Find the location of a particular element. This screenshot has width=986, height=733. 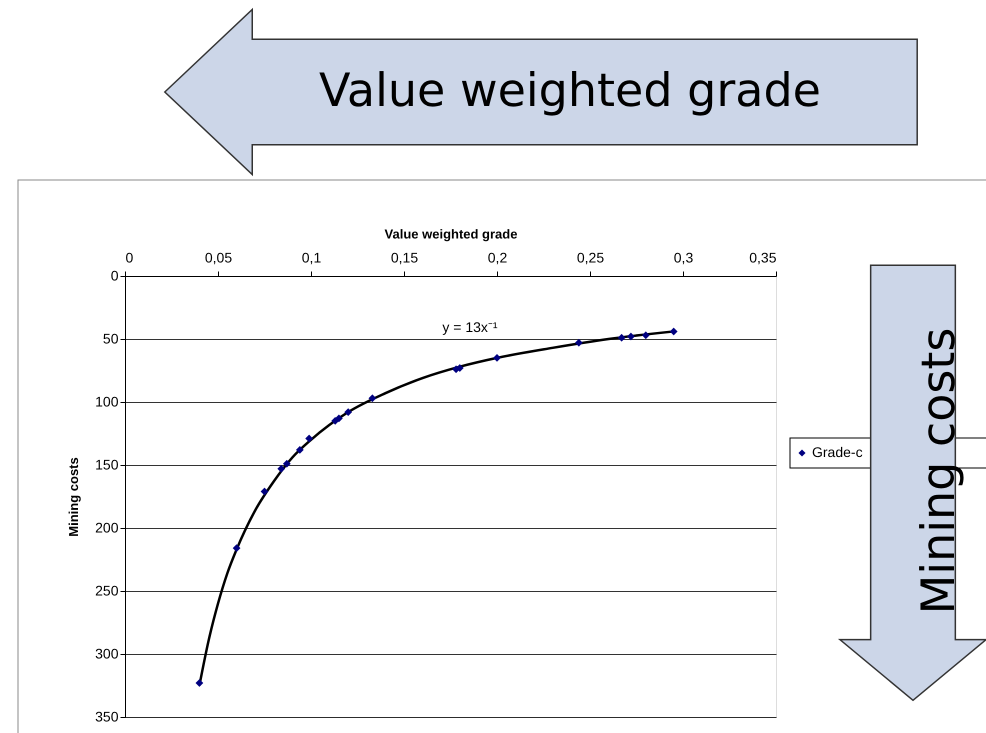

y-tick-label: 150 is located at coordinates (107, 464).